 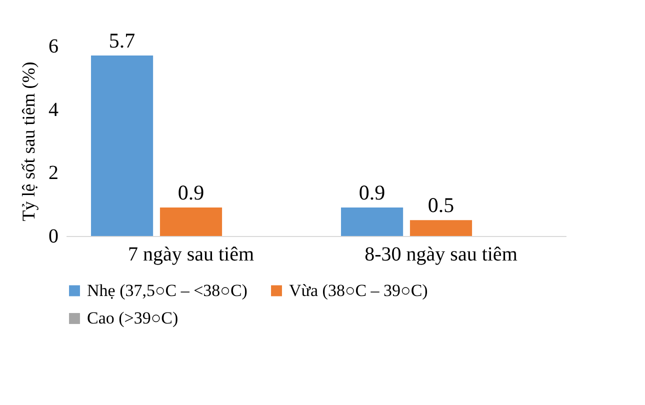 What do you see at coordinates (441, 205) in the screenshot?
I see `data-label: 0.5` at bounding box center [441, 205].